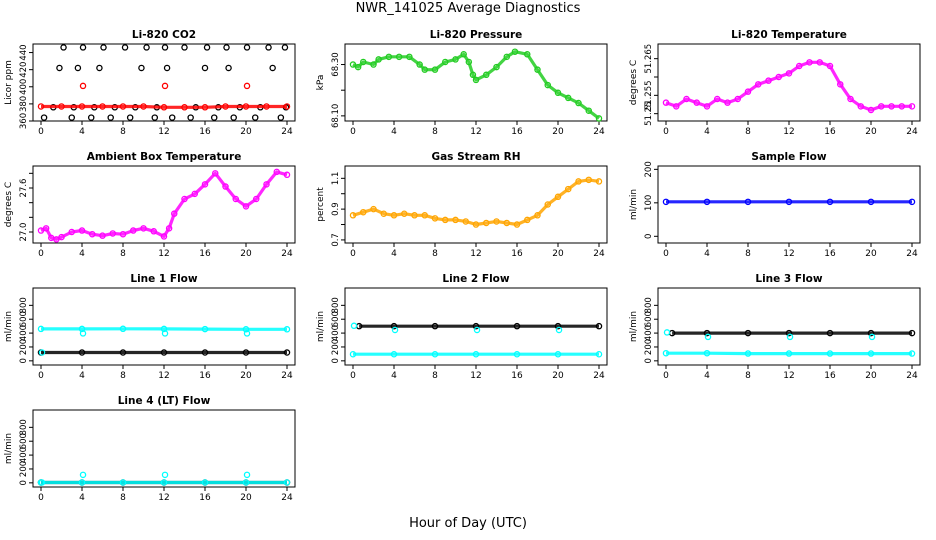 The height and width of the screenshot is (540, 936). Describe the element at coordinates (475, 279) in the screenshot. I see `panel-title: Line 2 Flow` at that location.